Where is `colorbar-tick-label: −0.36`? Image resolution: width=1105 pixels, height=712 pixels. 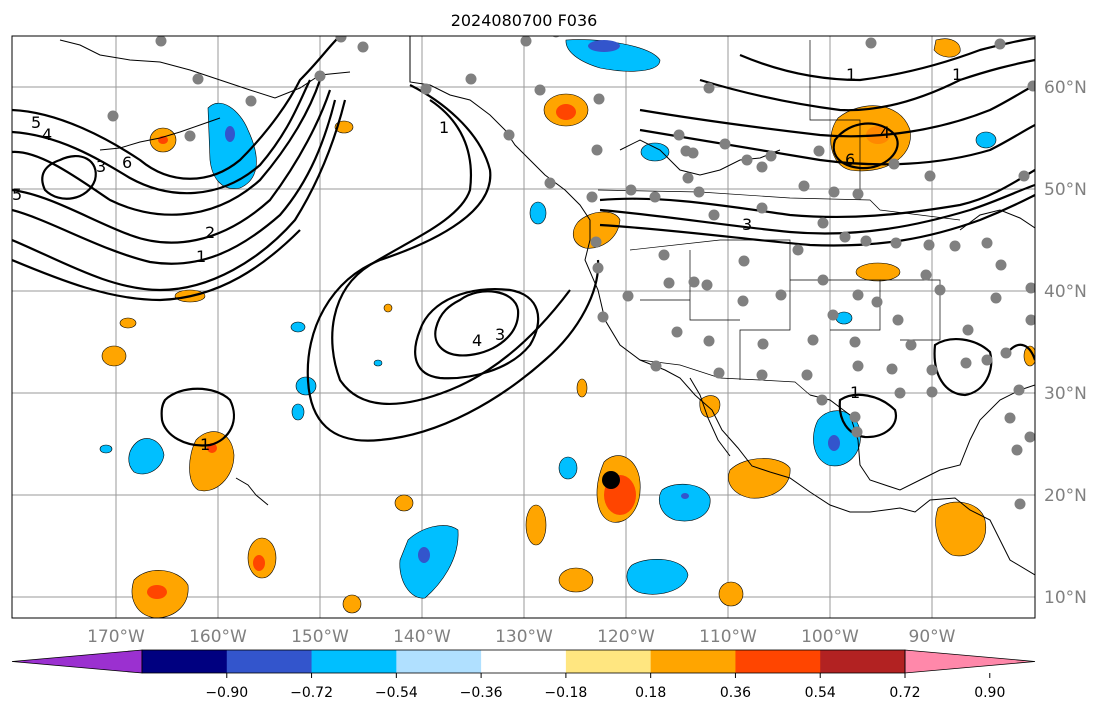 colorbar-tick-label: −0.36 is located at coordinates (481, 693).